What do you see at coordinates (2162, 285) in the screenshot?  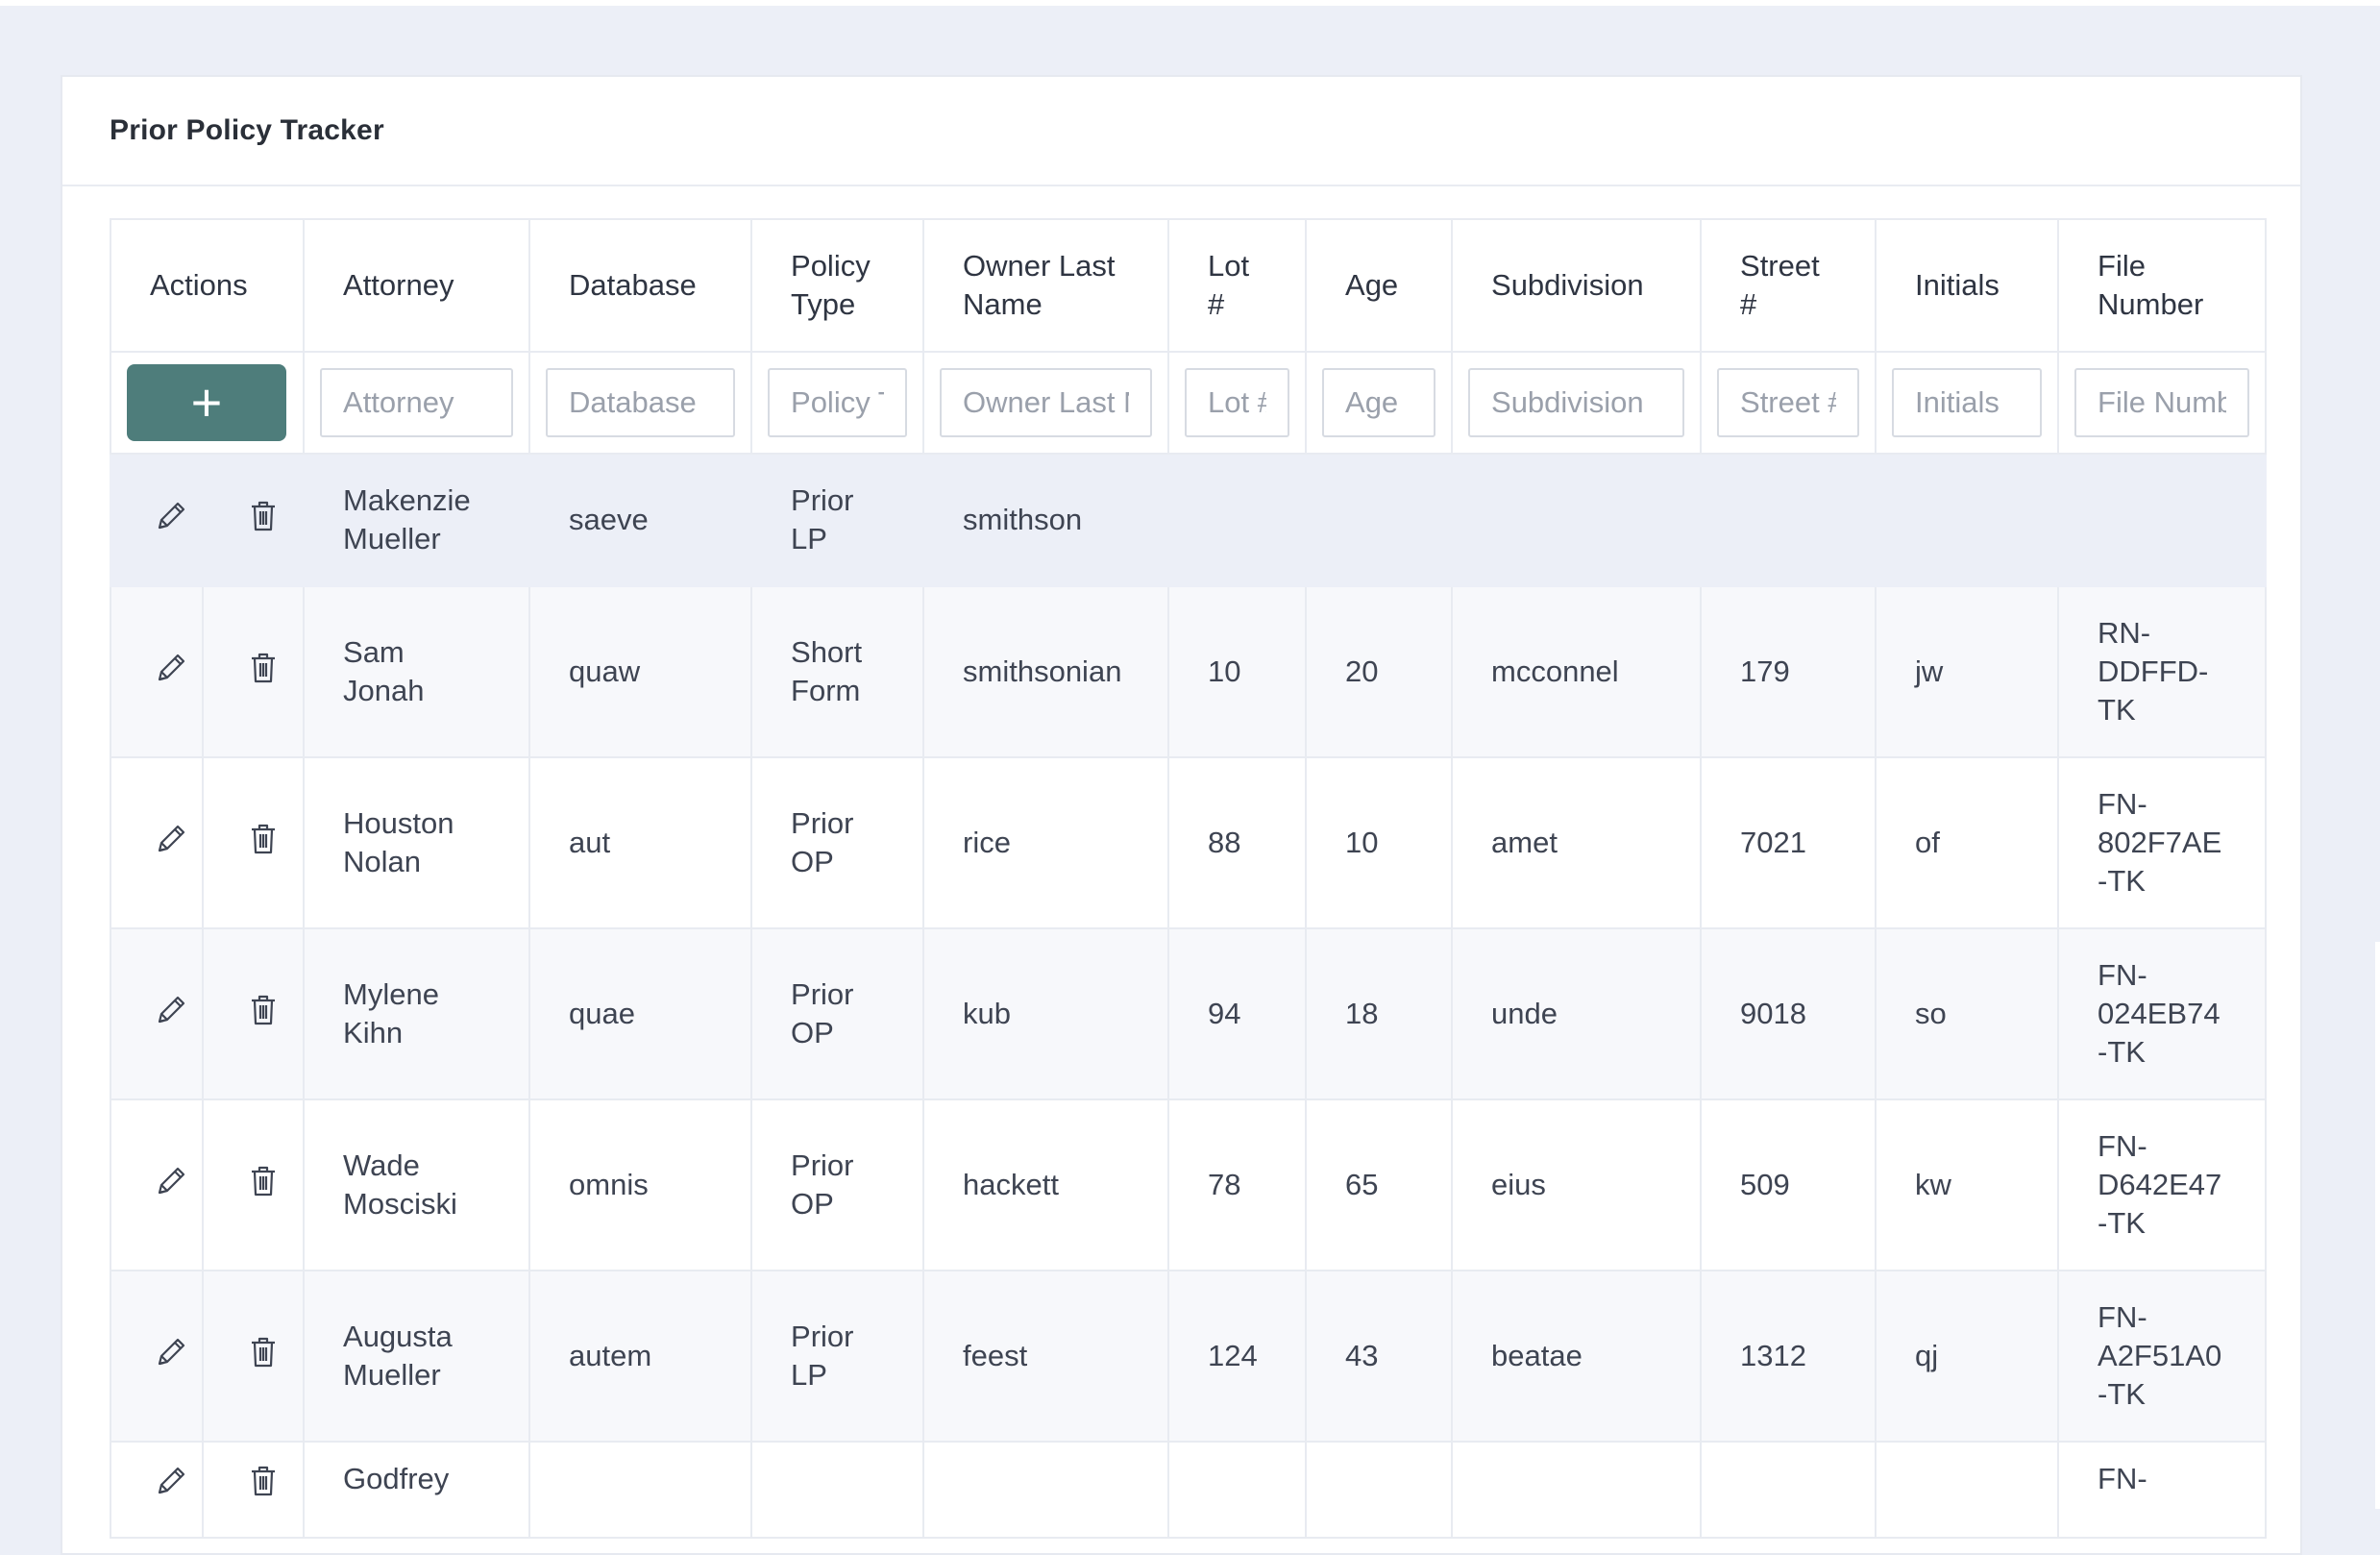 I see `col-file-number: File Number` at bounding box center [2162, 285].